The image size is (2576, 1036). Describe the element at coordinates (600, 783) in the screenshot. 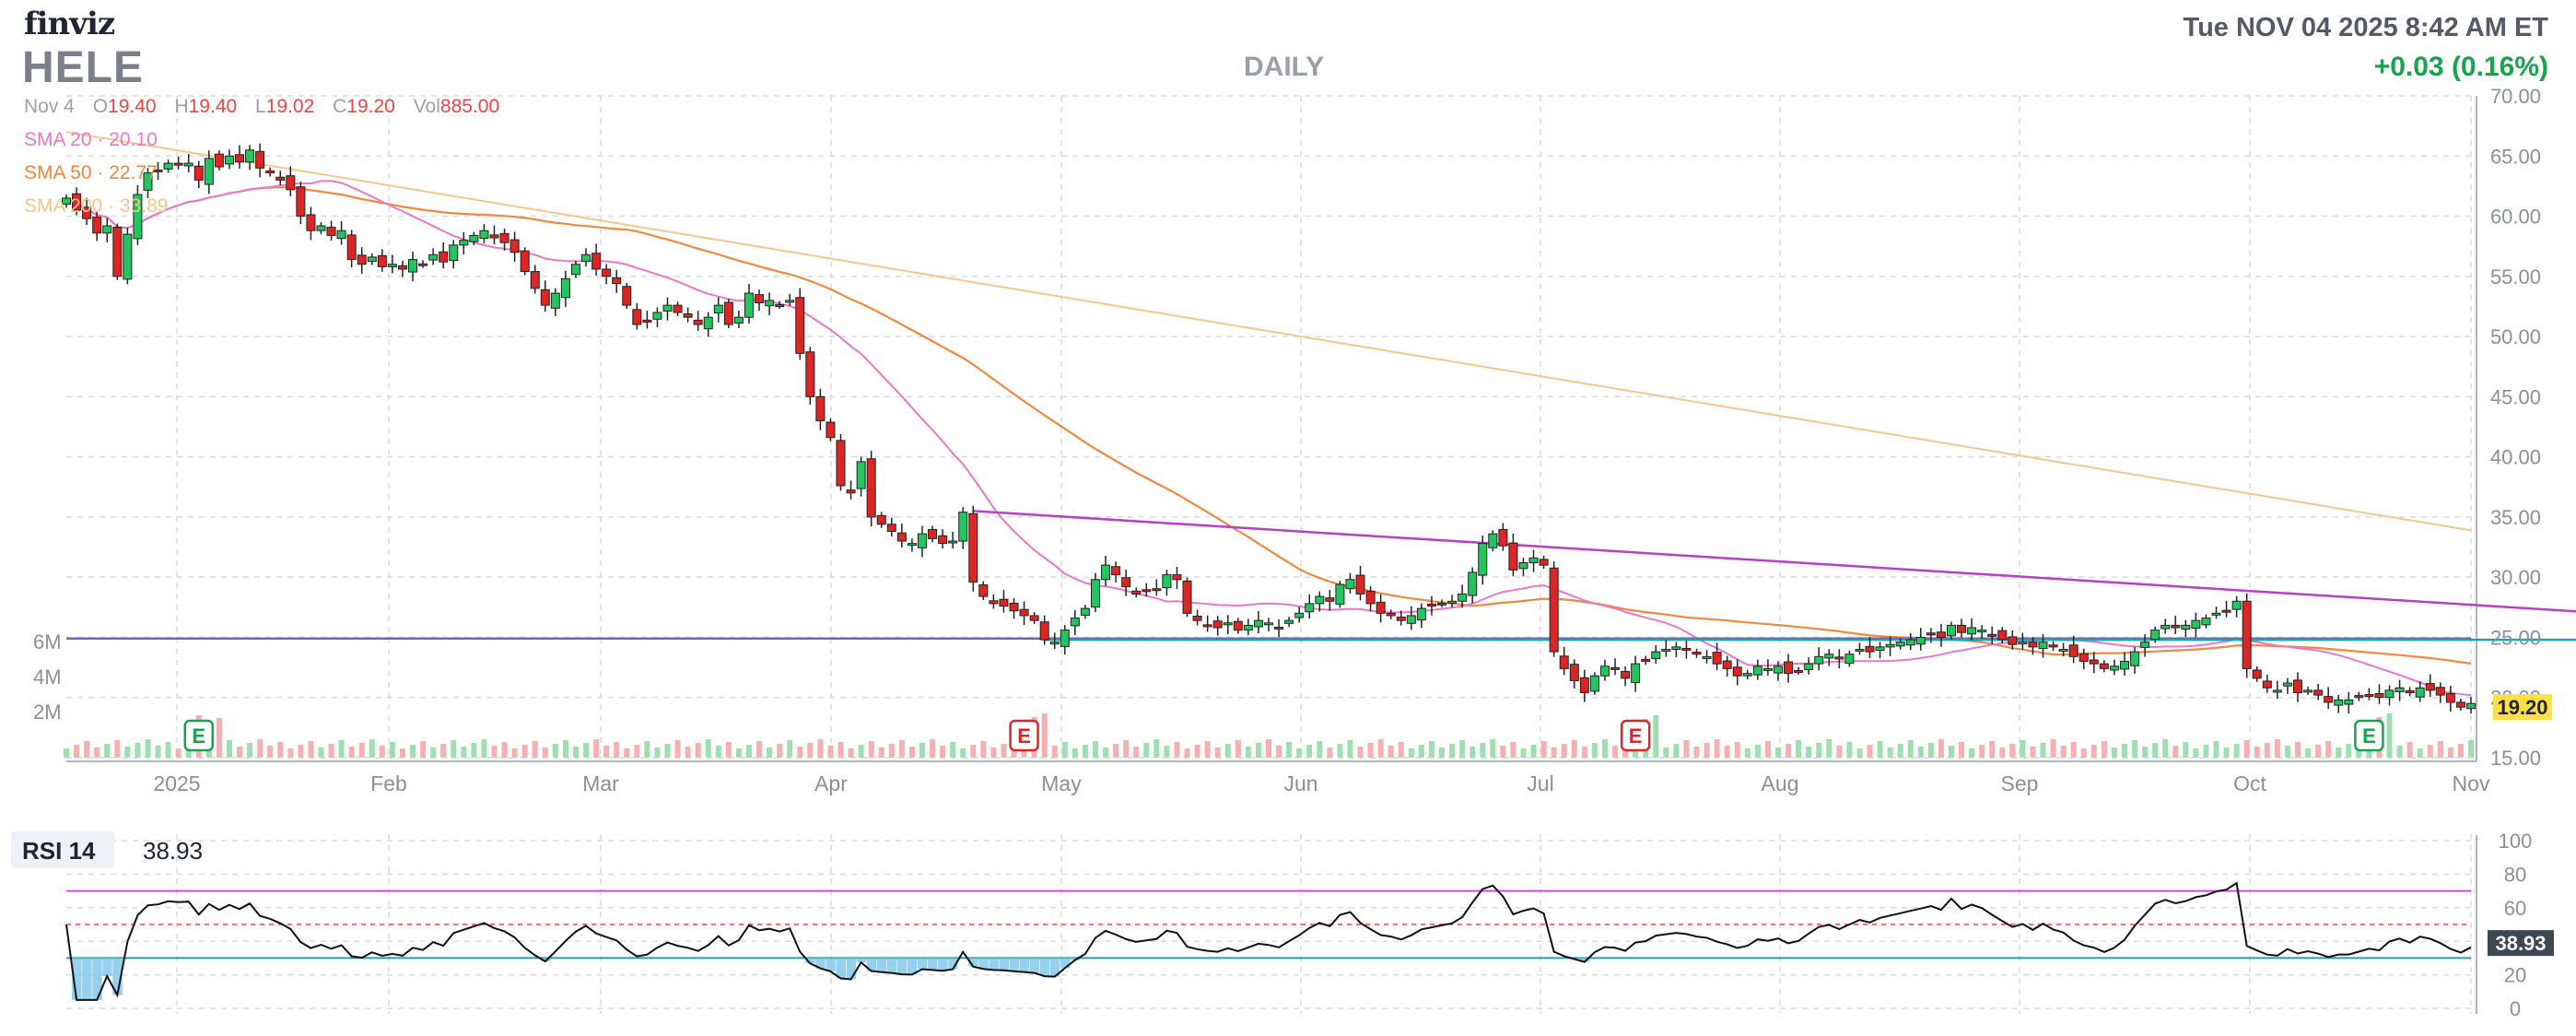

I see `month-tick-label: Mar` at that location.